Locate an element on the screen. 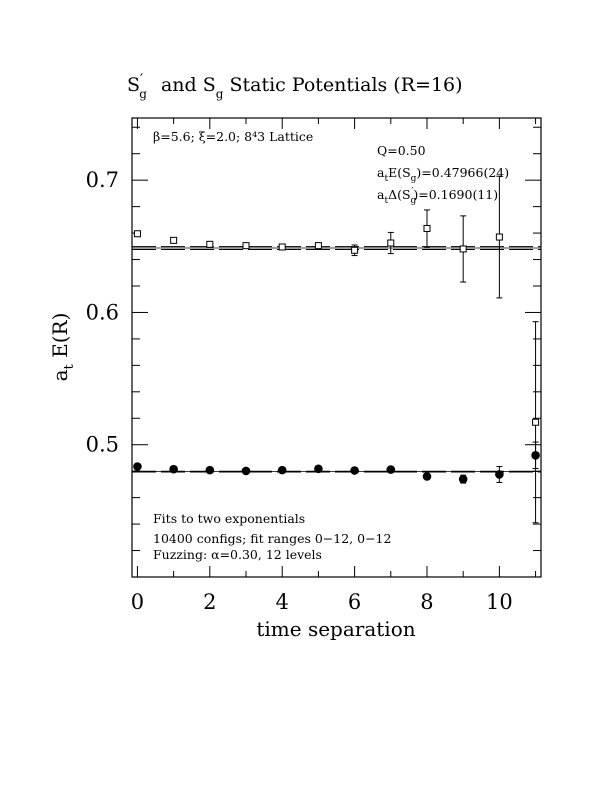 This screenshot has width=612, height=792. energy-sub2: g is located at coordinates (414, 179).